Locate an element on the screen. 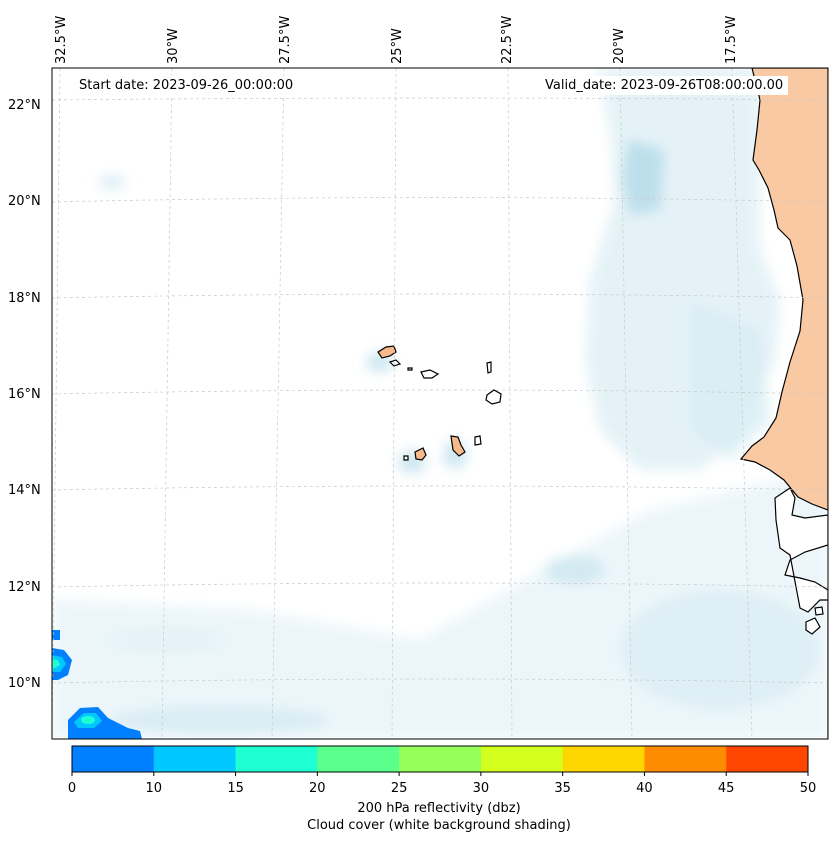 The height and width of the screenshot is (843, 837). bijagos-islands is located at coordinates (819, 611).